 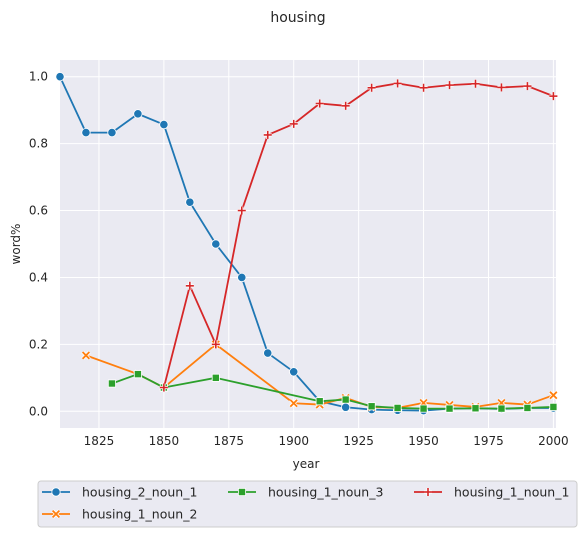 What do you see at coordinates (38, 211) in the screenshot?
I see `y-tick-label: 0.6` at bounding box center [38, 211].